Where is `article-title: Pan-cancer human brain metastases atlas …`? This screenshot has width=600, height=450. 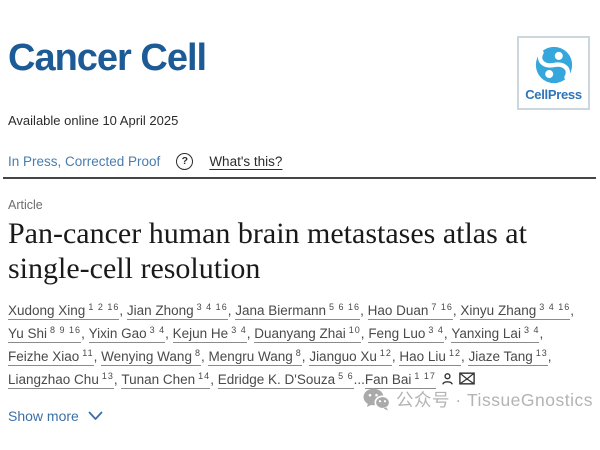
article-title: Pan-cancer human brain metastases atlas … is located at coordinates (267, 251).